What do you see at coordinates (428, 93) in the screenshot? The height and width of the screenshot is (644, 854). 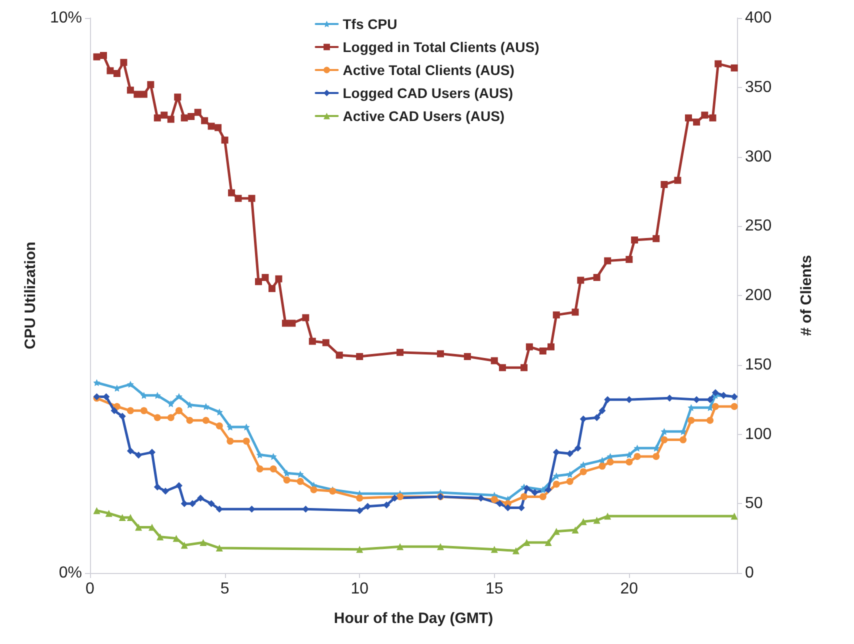 I see `legend-label: Logged CAD Users (AUS)` at bounding box center [428, 93].